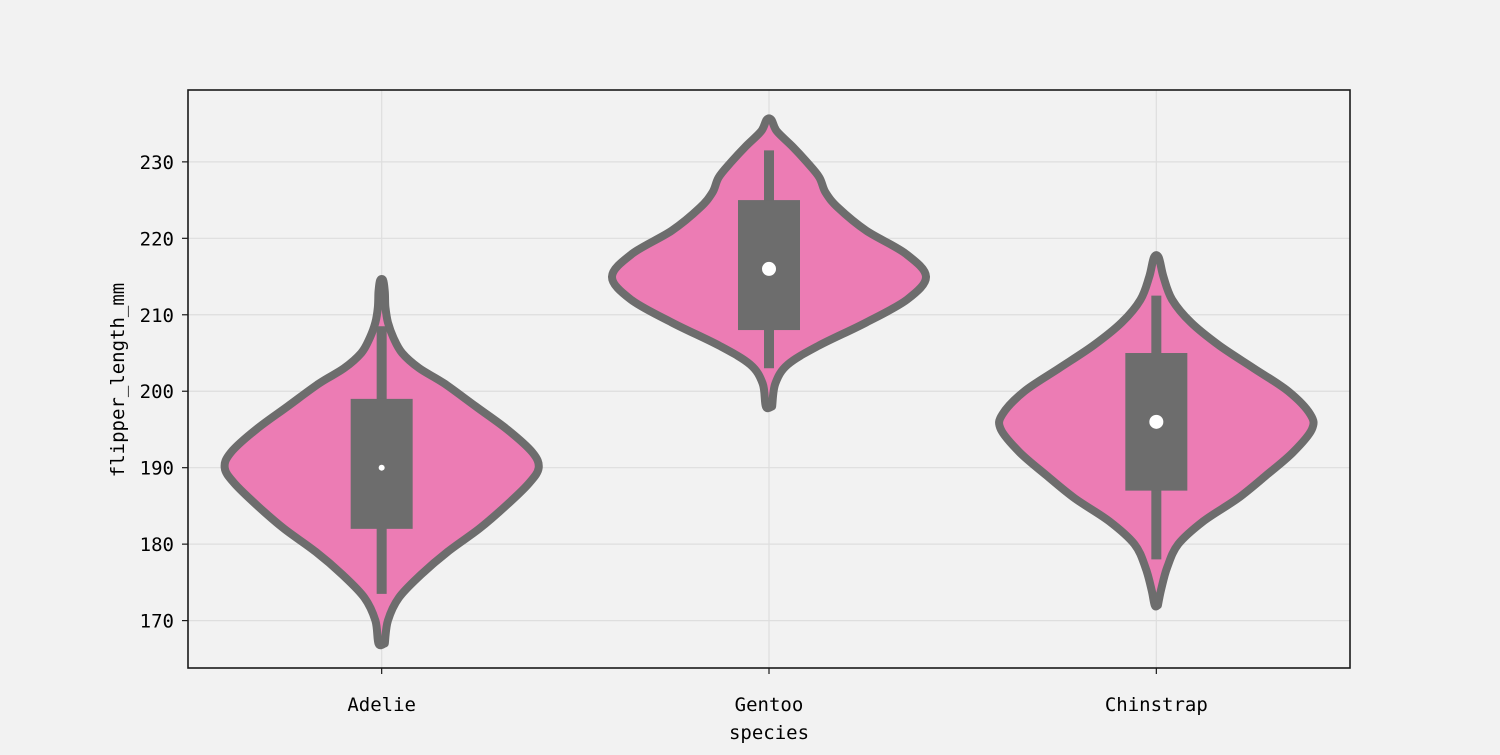 This screenshot has width=1500, height=755. Describe the element at coordinates (381, 705) in the screenshot. I see `x-tick-label: Adelie` at that location.